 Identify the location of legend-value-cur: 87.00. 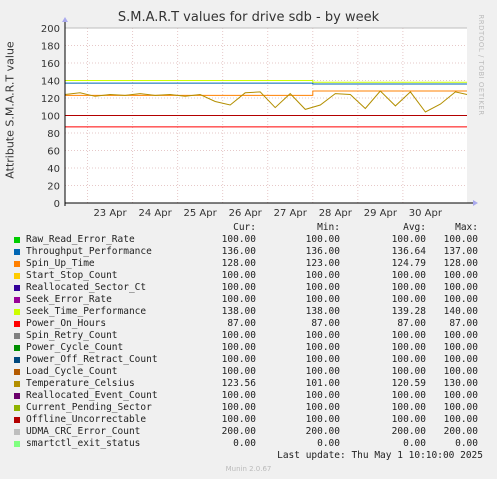
(241, 323).